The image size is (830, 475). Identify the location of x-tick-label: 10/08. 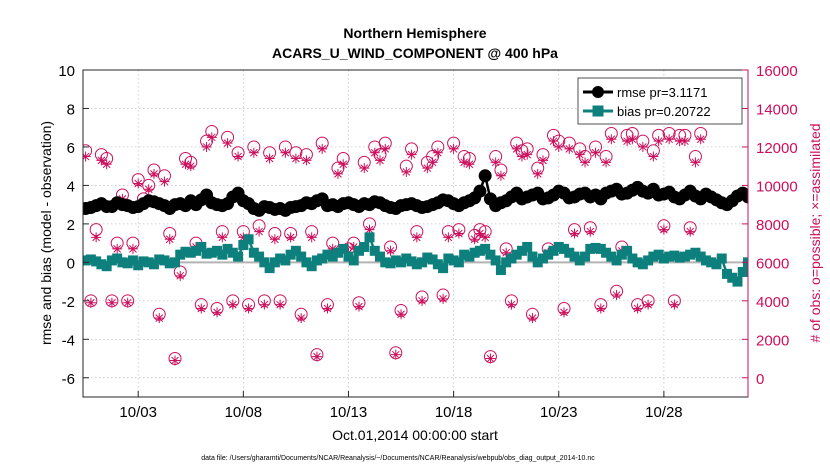
(244, 412).